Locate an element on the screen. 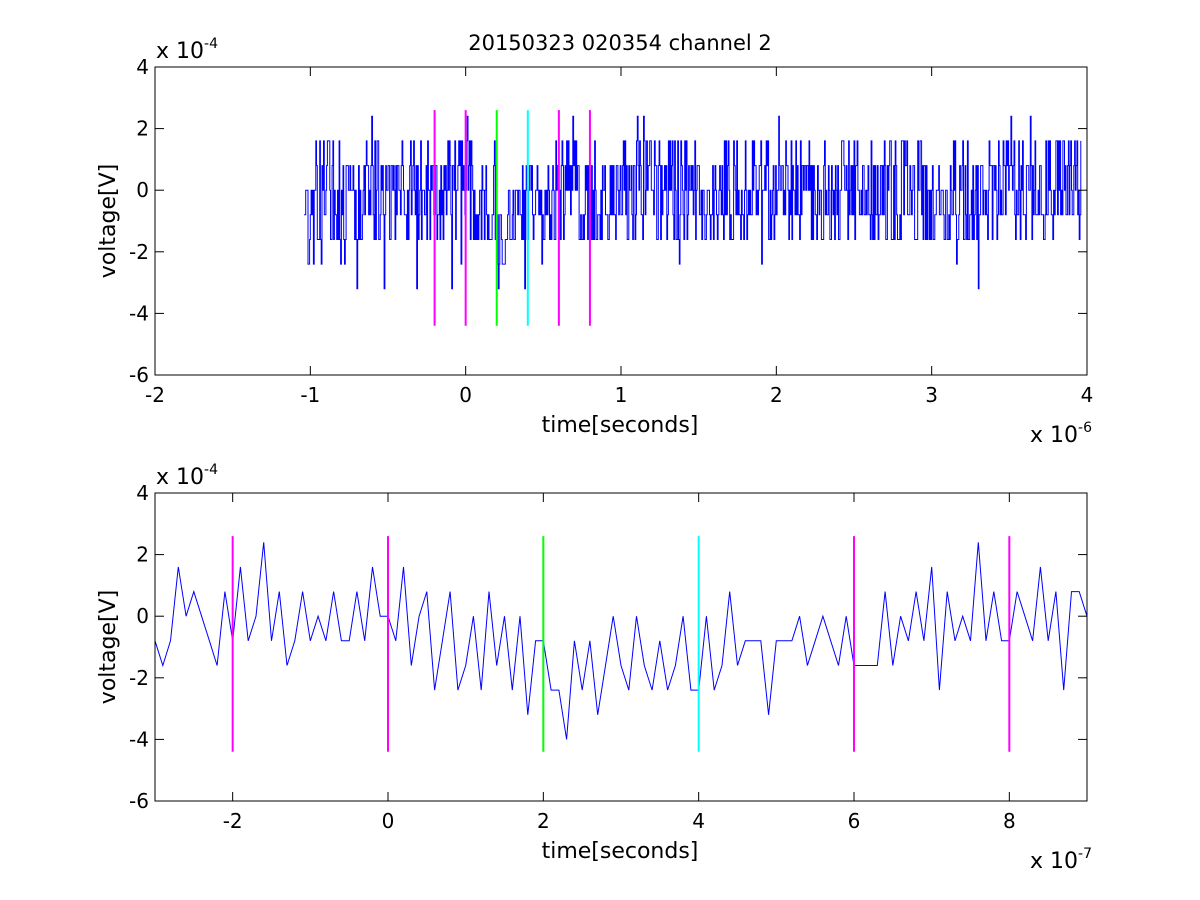 The image size is (1200, 900). bottom-x-tick-label: 8 is located at coordinates (1009, 821).